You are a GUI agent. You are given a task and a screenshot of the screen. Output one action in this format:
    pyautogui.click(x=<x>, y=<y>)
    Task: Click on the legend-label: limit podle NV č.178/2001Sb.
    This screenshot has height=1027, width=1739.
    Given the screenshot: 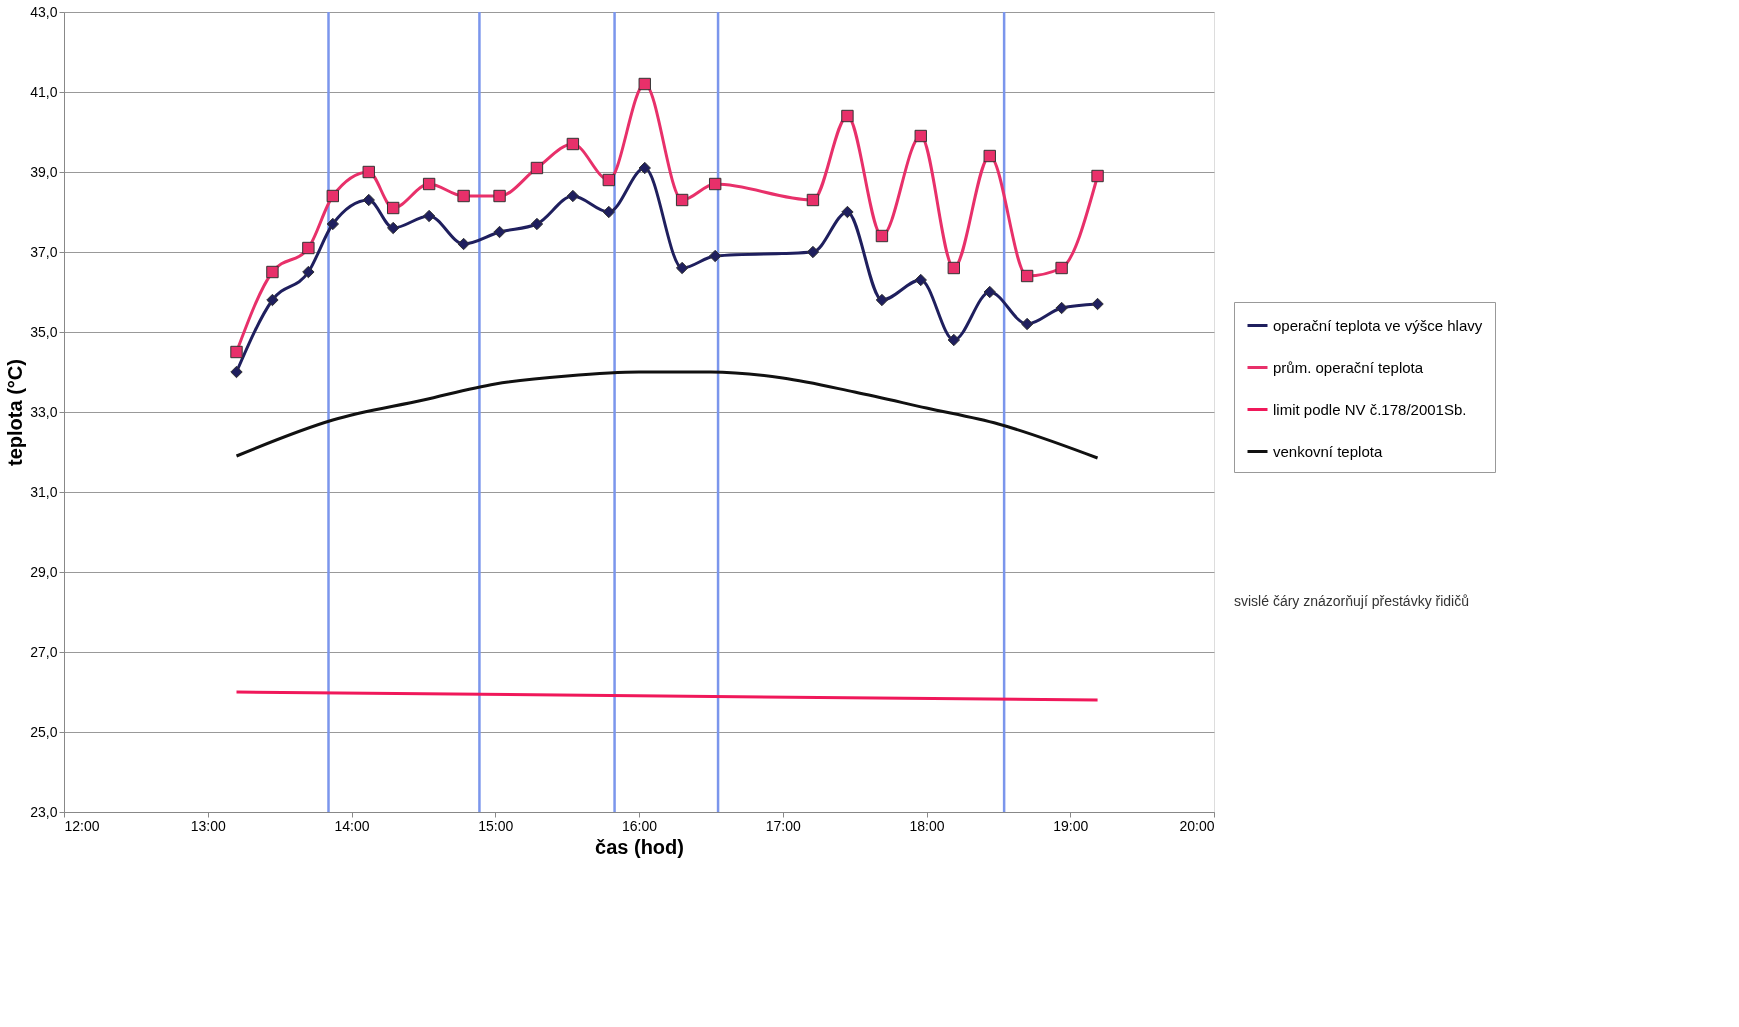 What is the action you would take?
    pyautogui.click(x=1370, y=409)
    